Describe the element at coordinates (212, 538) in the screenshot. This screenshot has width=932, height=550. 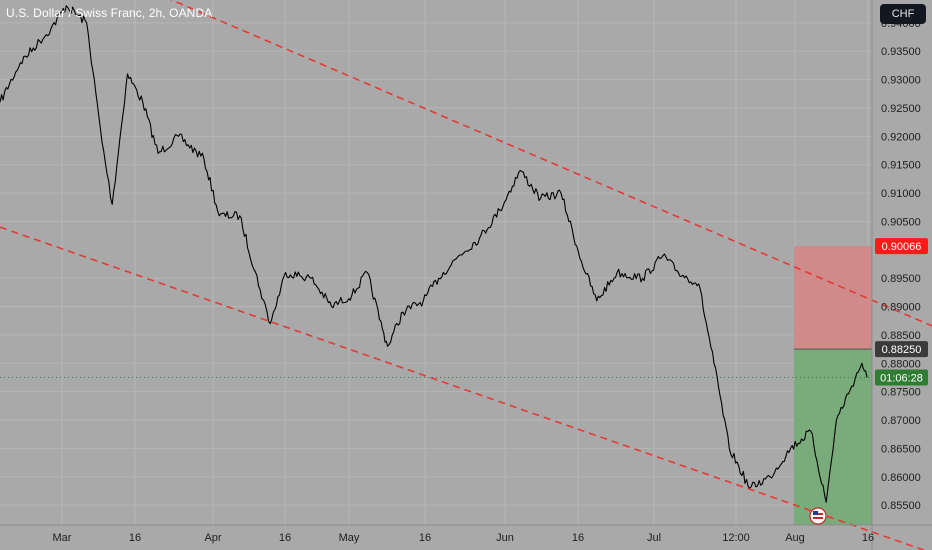
I see `time-axis-tick: Apr` at that location.